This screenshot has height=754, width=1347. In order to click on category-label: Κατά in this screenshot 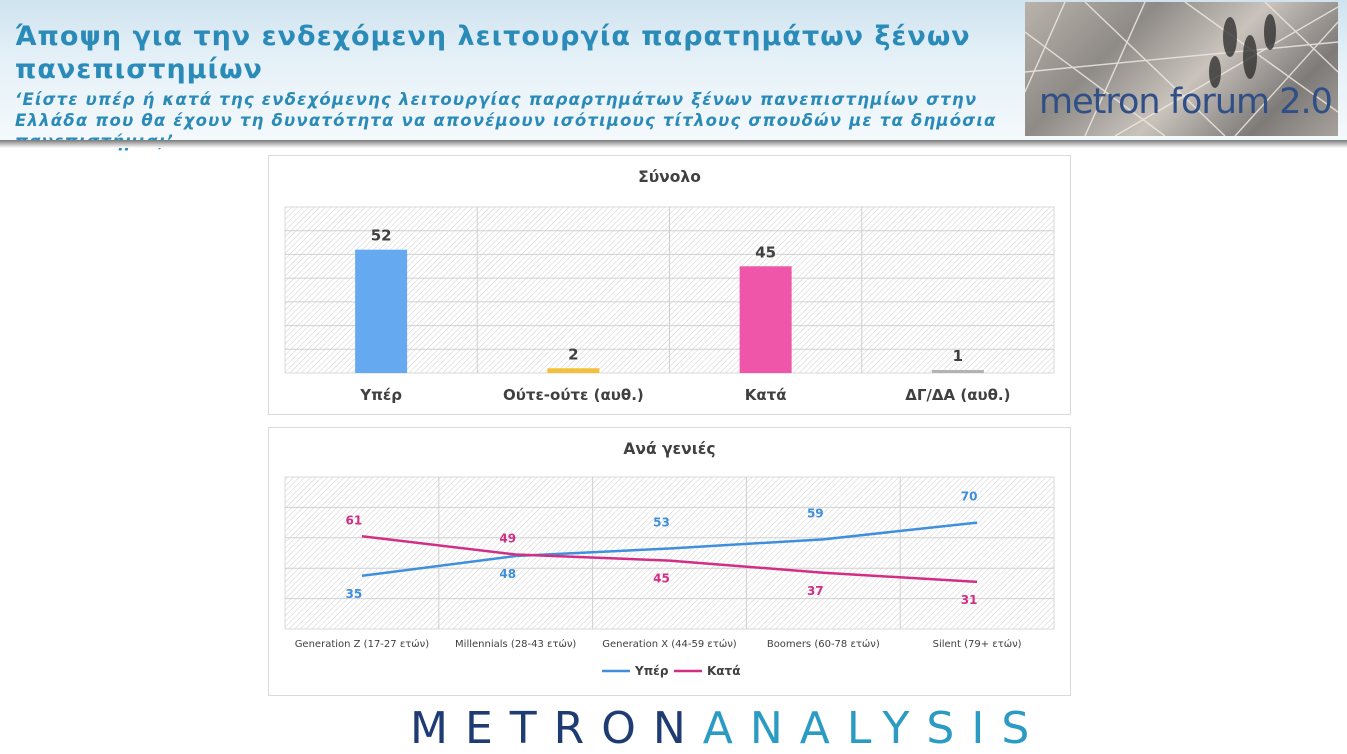, I will do `click(766, 395)`.